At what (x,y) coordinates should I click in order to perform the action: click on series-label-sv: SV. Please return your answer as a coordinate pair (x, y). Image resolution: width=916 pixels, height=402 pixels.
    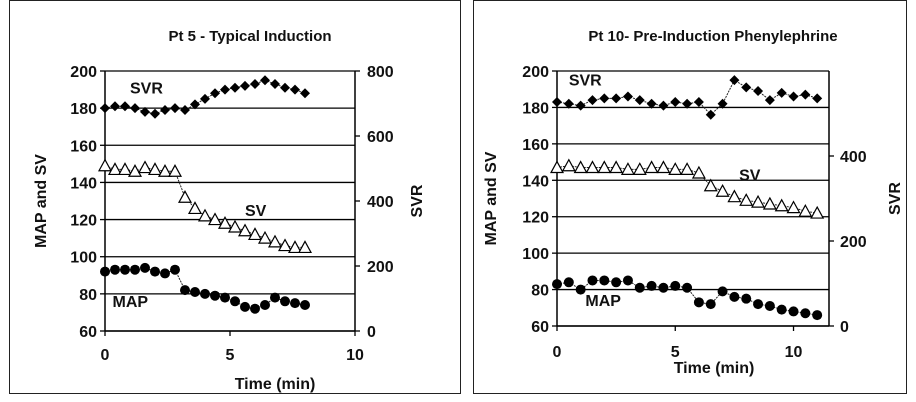
    Looking at the image, I should click on (750, 175).